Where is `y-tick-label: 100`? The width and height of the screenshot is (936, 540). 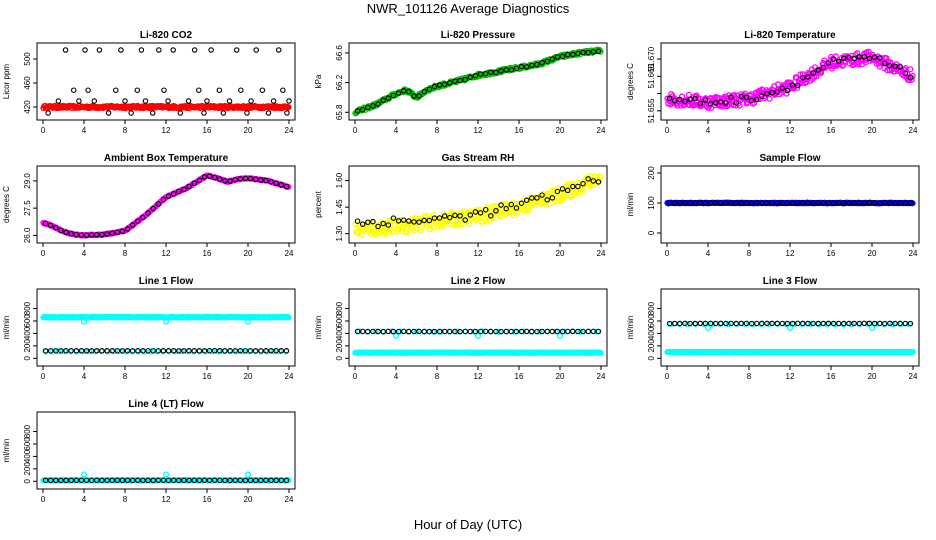 y-tick-label: 100 is located at coordinates (651, 203).